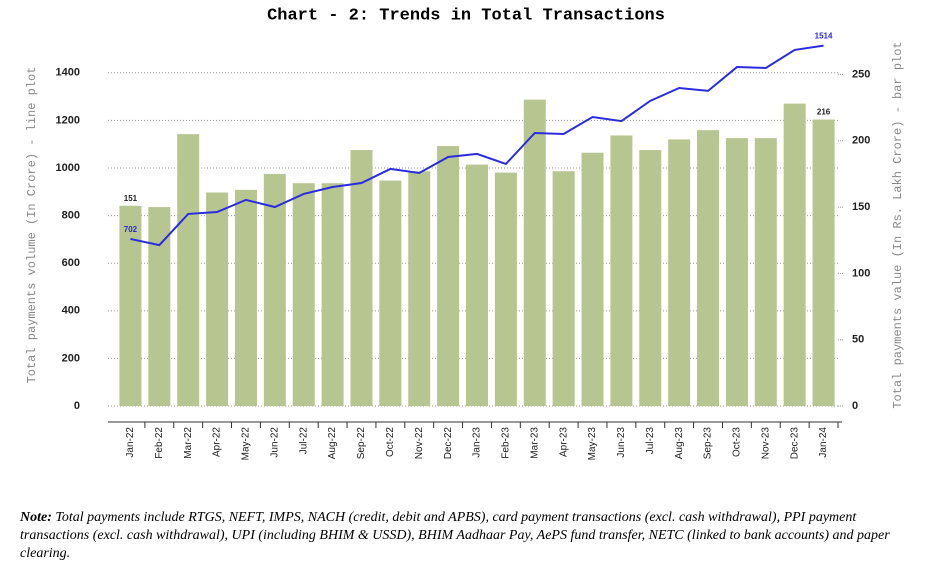  I want to click on note-label: Note:, so click(36, 517).